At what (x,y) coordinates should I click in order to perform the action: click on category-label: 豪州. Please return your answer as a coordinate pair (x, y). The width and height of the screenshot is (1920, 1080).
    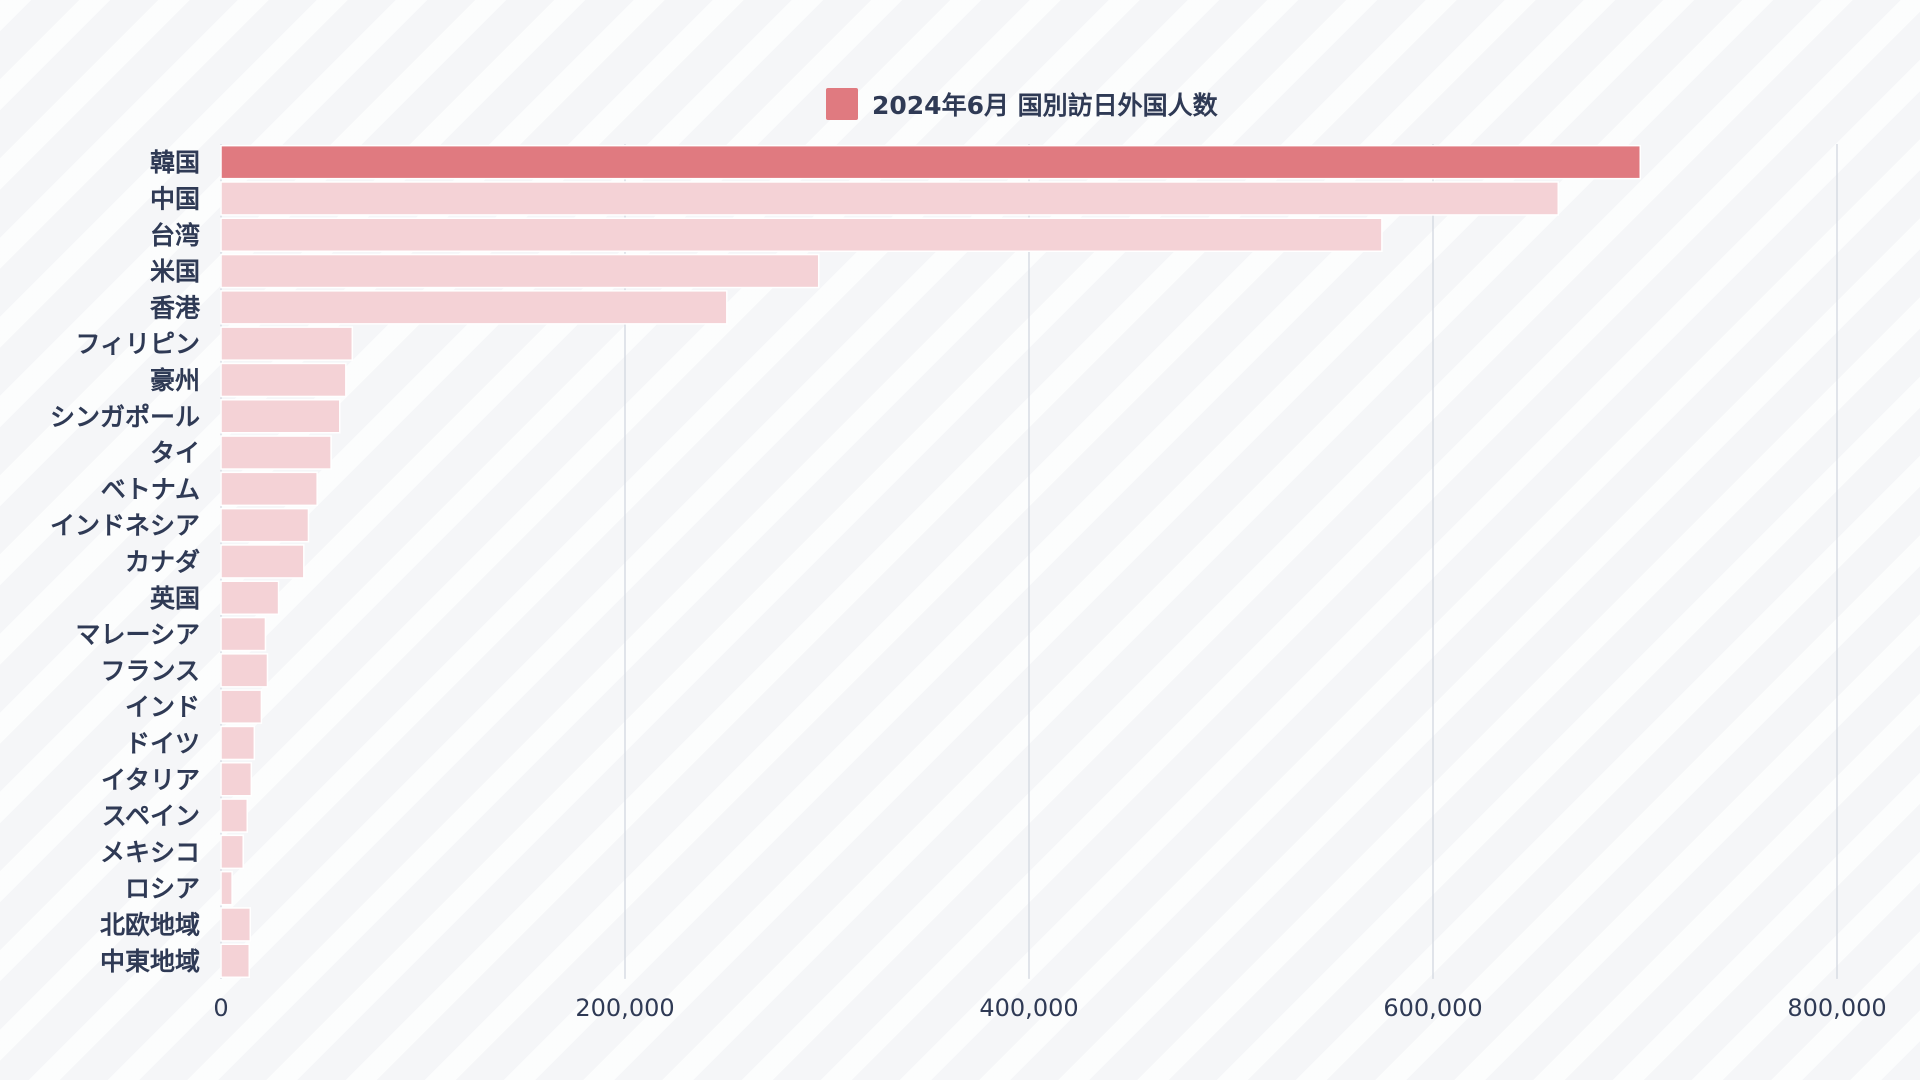
    Looking at the image, I should click on (175, 380).